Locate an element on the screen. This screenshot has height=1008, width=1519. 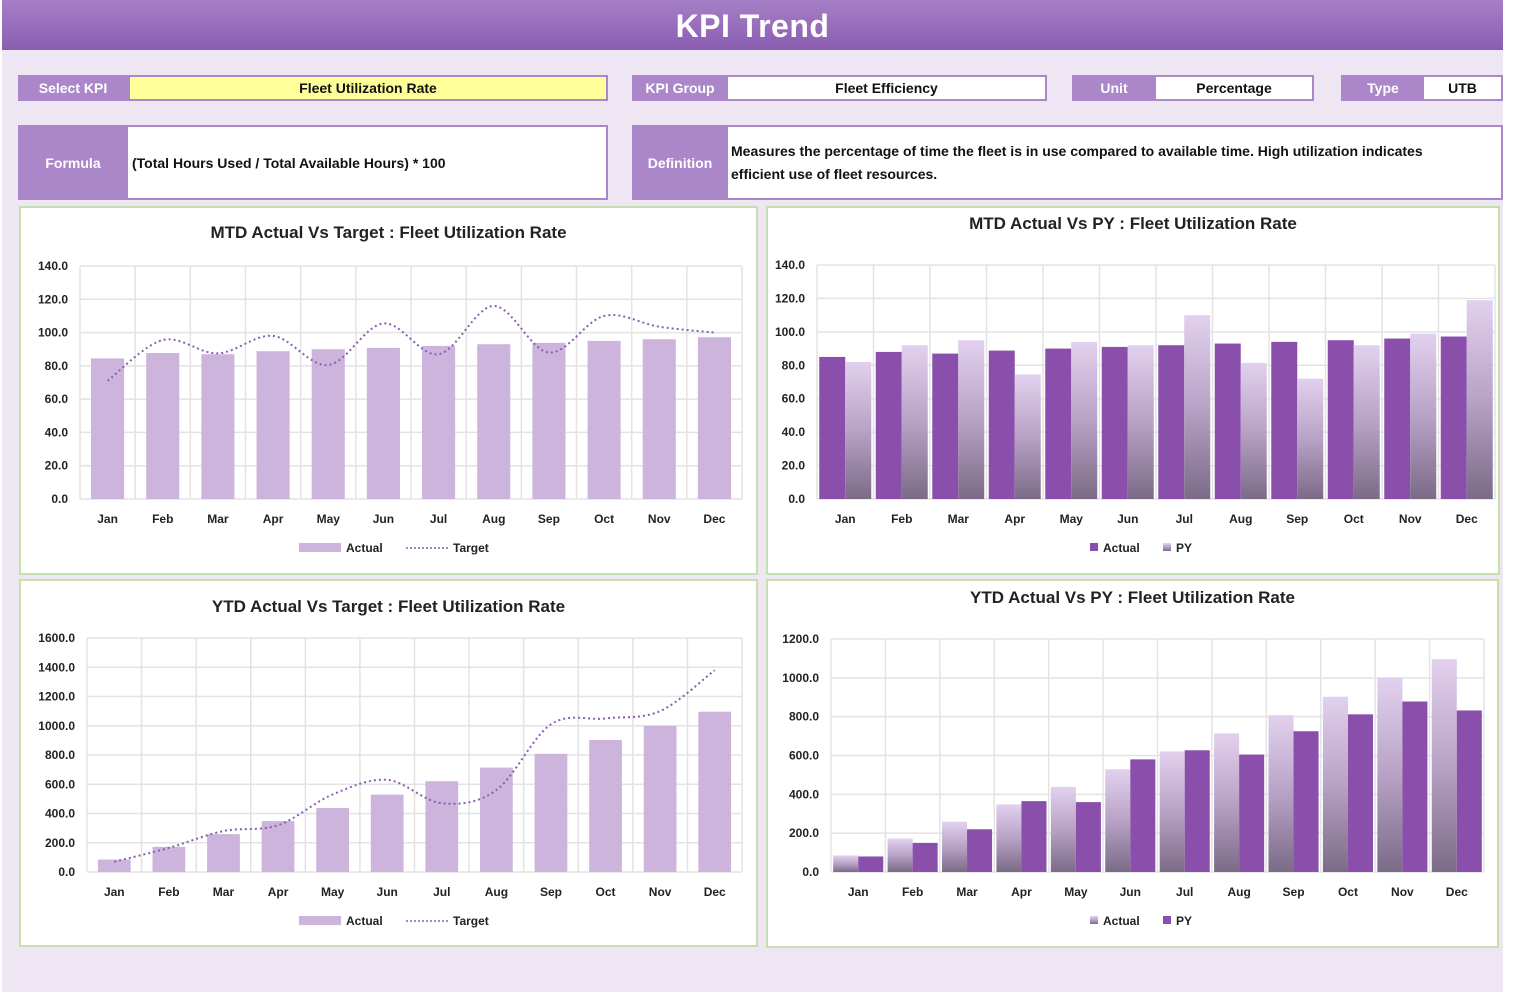
type-label: Type is located at coordinates (1383, 88).